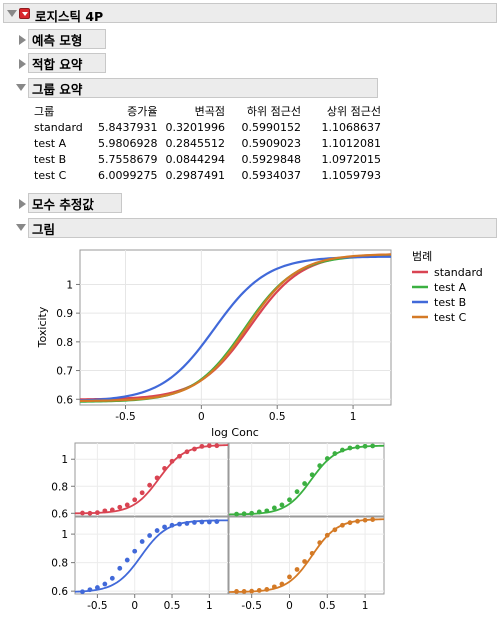  What do you see at coordinates (271, 143) in the screenshot?
I see `table-cell: 0.5909023` at bounding box center [271, 143].